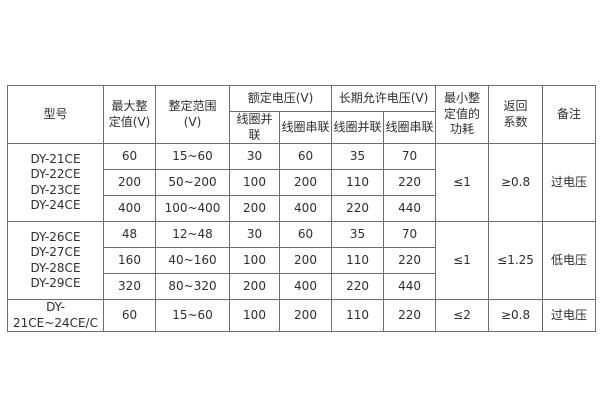 This screenshot has height=400, width=600. What do you see at coordinates (55, 114) in the screenshot?
I see `header-model: 型号` at bounding box center [55, 114].